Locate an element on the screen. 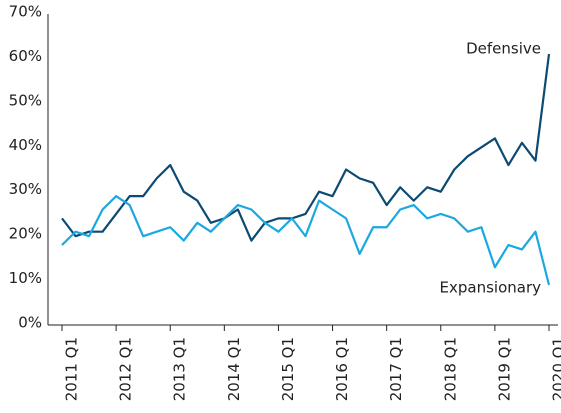 The width and height of the screenshot is (561, 413). series-label: Defensive is located at coordinates (503, 49).